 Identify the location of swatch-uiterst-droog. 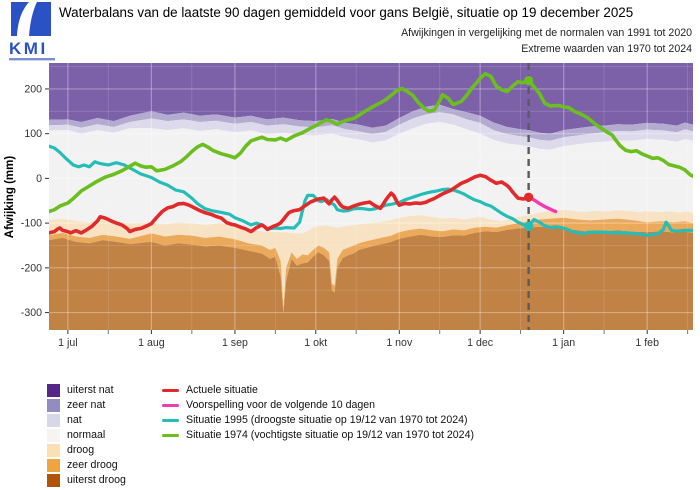
(53, 480).